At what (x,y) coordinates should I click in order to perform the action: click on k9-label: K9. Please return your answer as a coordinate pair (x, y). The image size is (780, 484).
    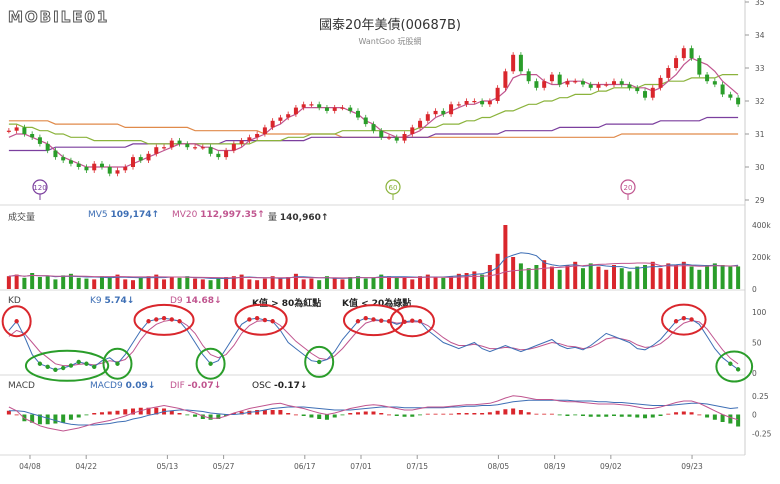
    Looking at the image, I should click on (96, 301).